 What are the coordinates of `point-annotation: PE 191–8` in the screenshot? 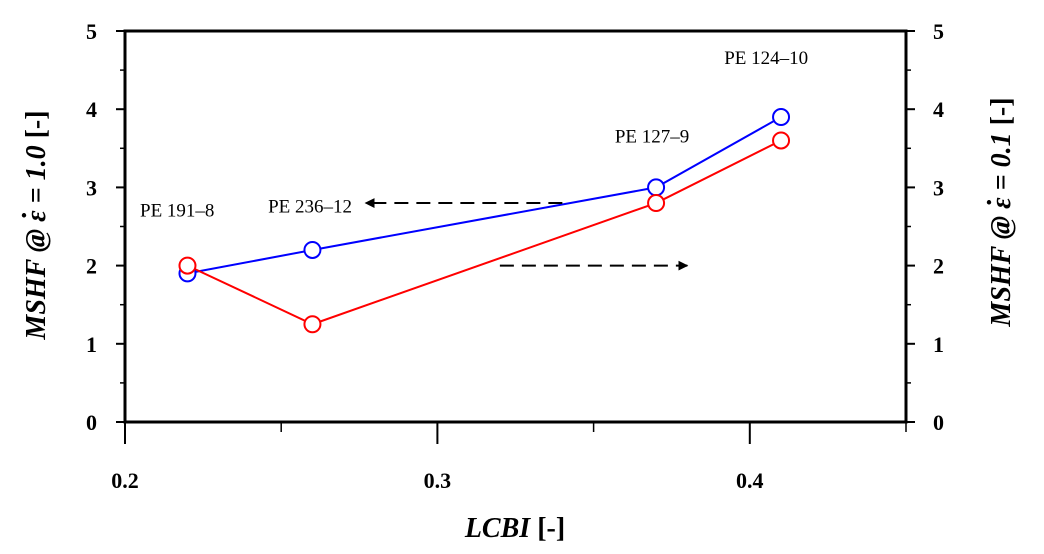 It's located at (177, 211).